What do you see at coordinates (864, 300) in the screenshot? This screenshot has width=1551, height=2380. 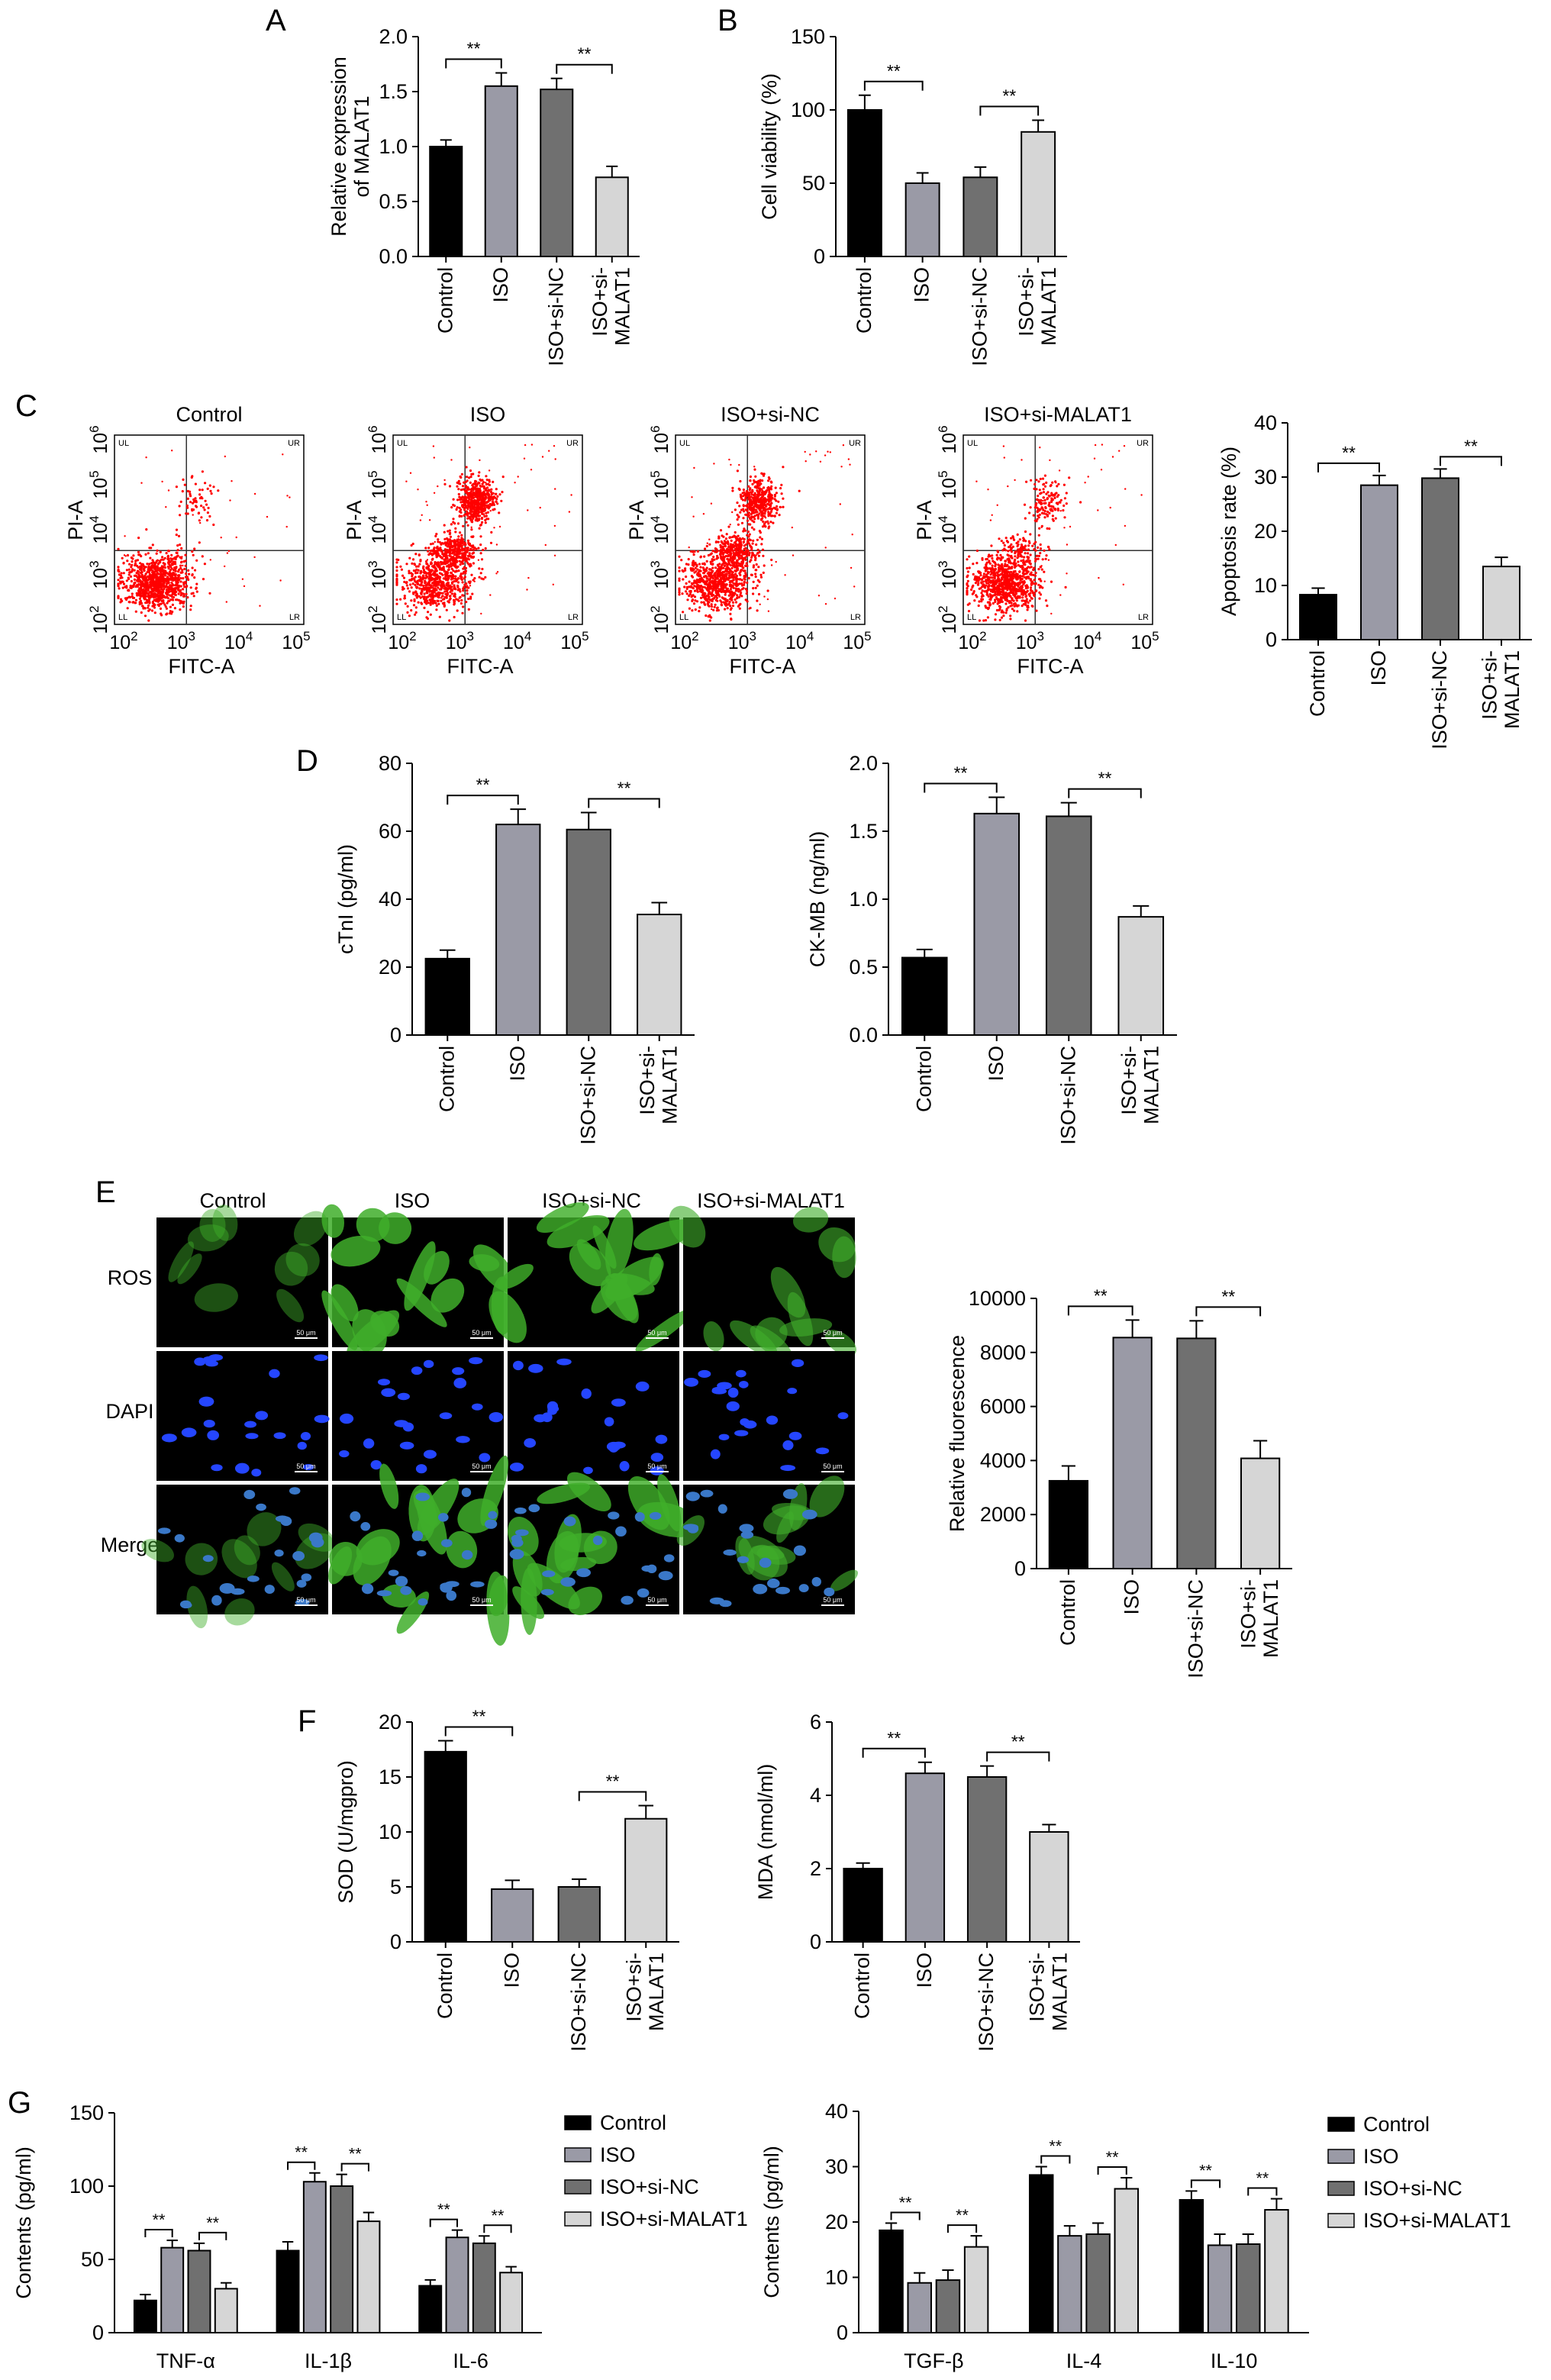 I see `x-tick-label: Control` at bounding box center [864, 300].